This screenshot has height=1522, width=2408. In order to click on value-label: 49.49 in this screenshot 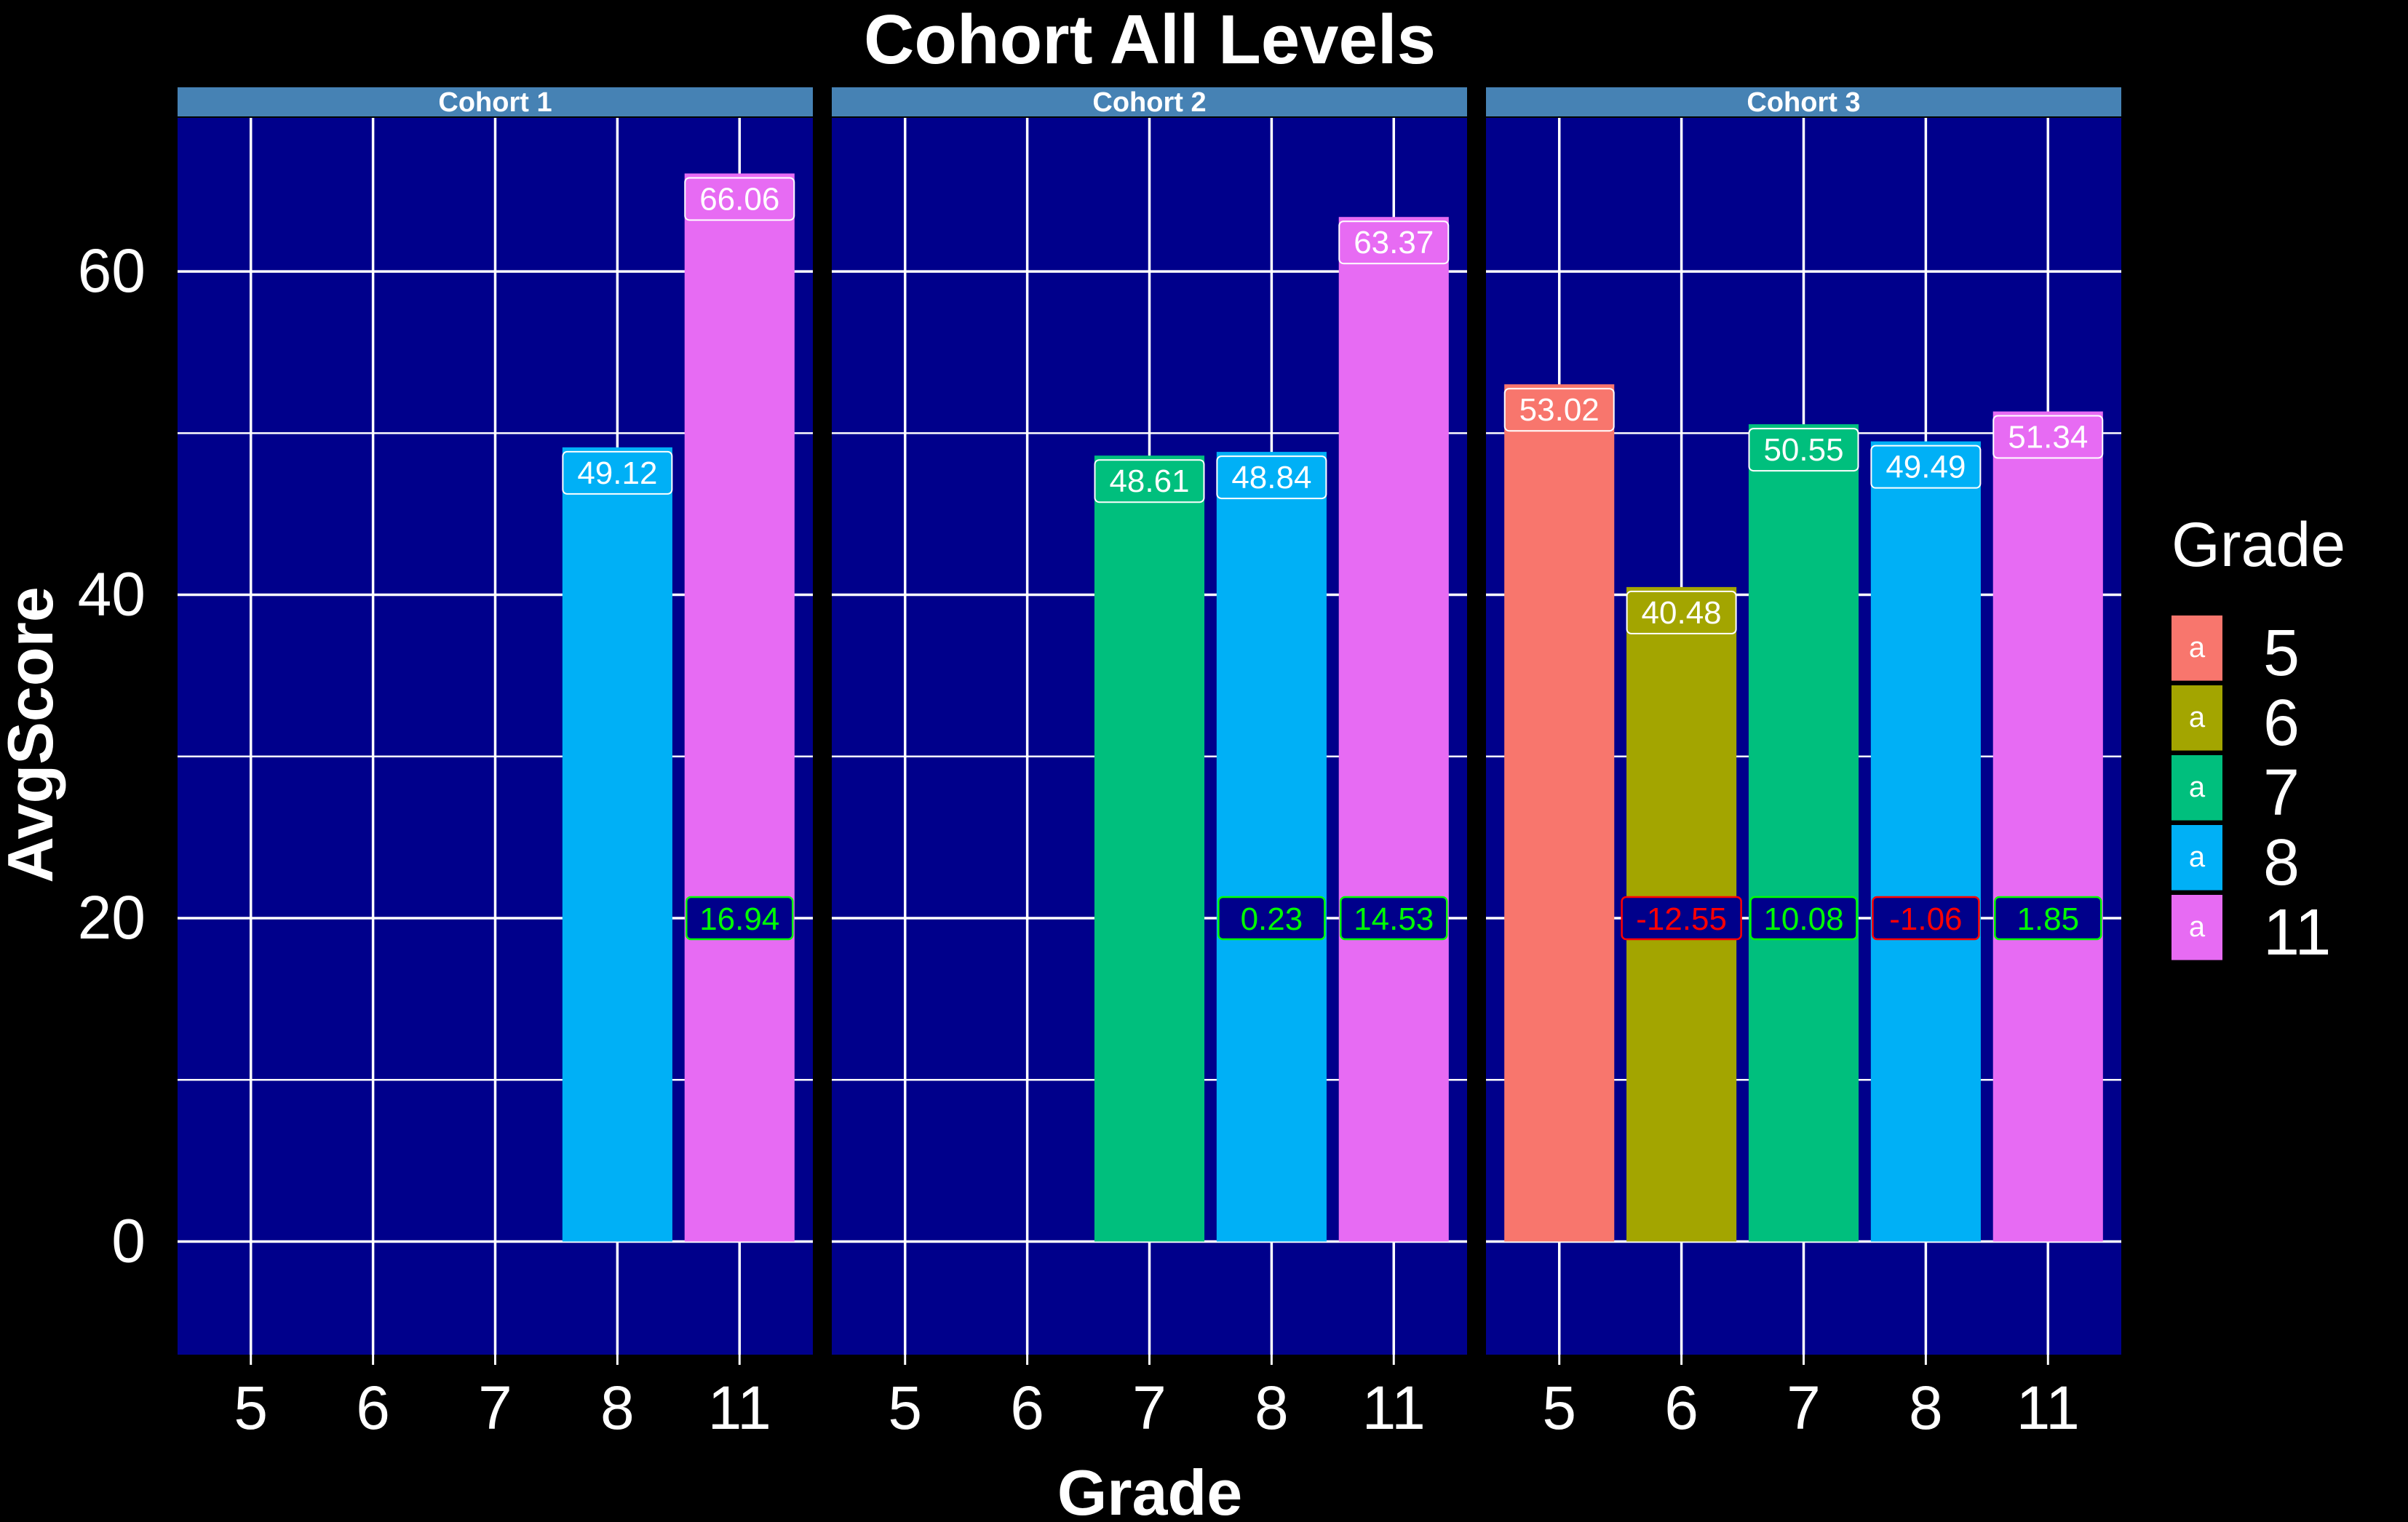, I will do `click(1926, 467)`.